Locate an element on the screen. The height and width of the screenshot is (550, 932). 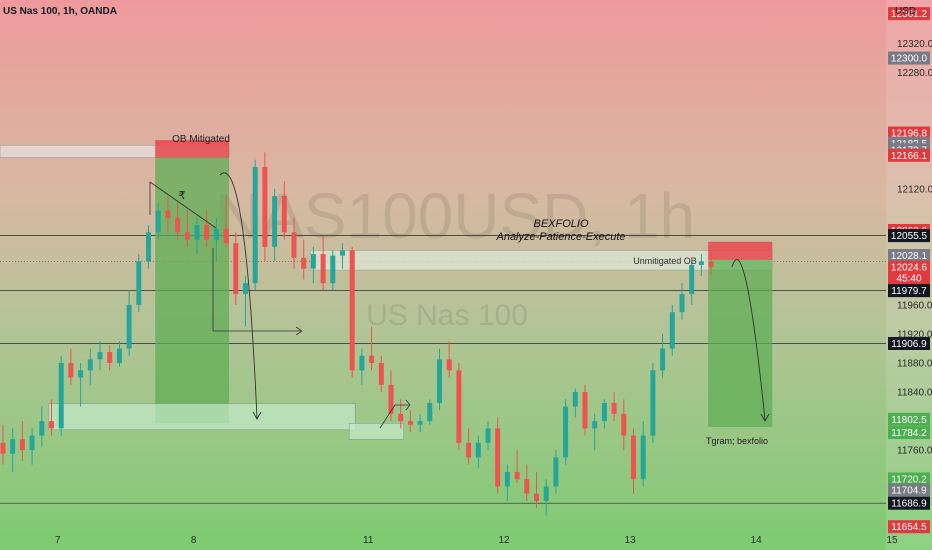
x-tick-labels: 7811121314151819 is located at coordinates (476, 540).